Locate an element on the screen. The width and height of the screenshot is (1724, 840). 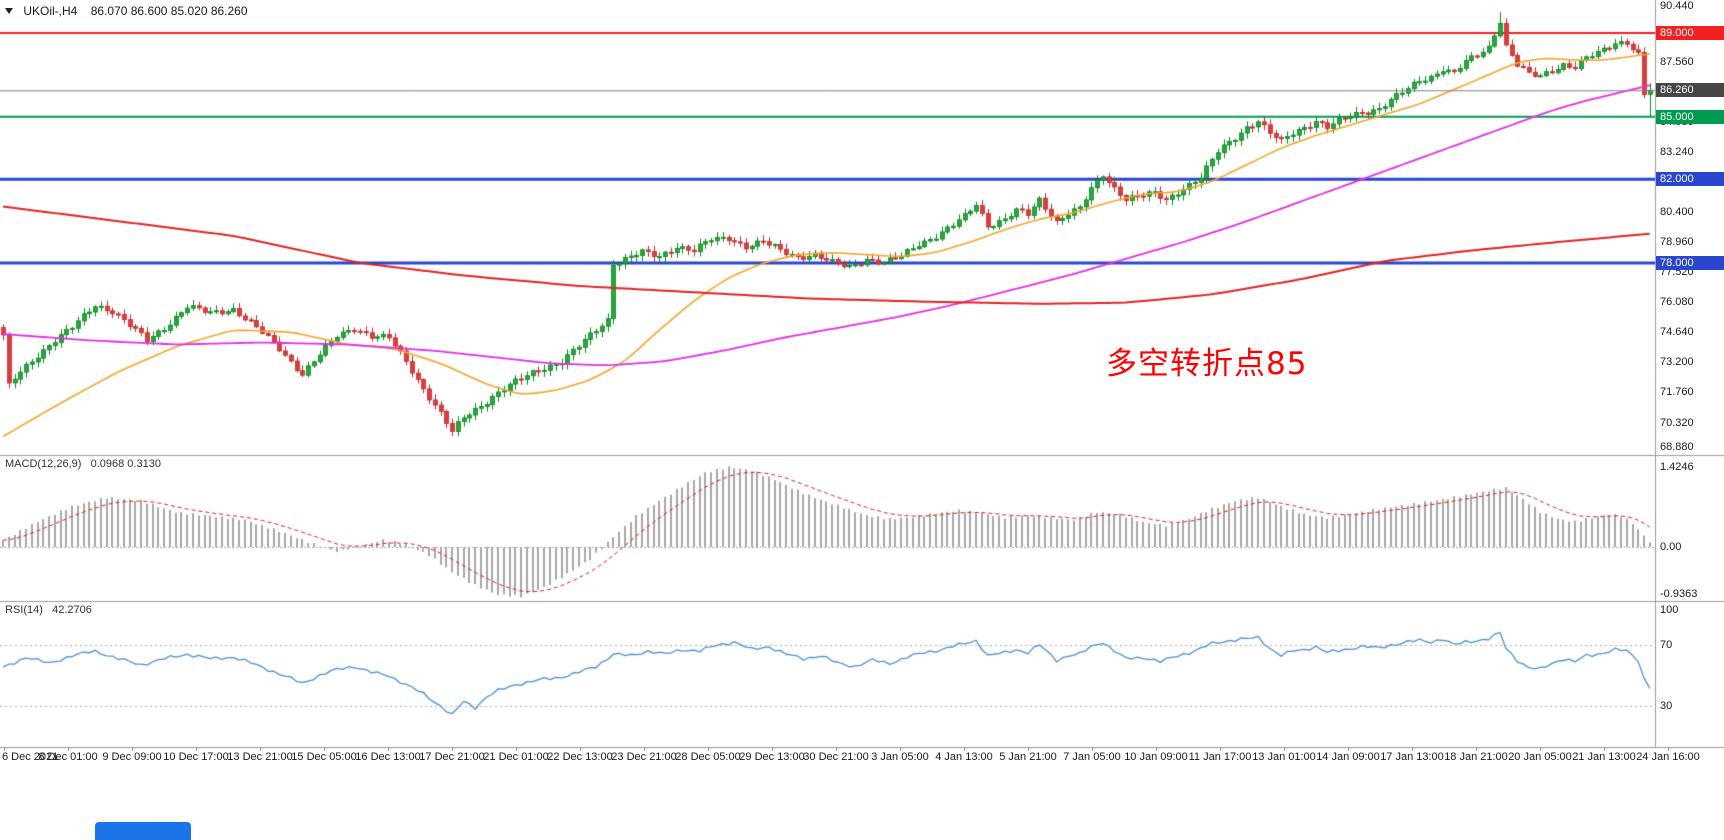
price-level-badge: 78.000 is located at coordinates (1690, 262).